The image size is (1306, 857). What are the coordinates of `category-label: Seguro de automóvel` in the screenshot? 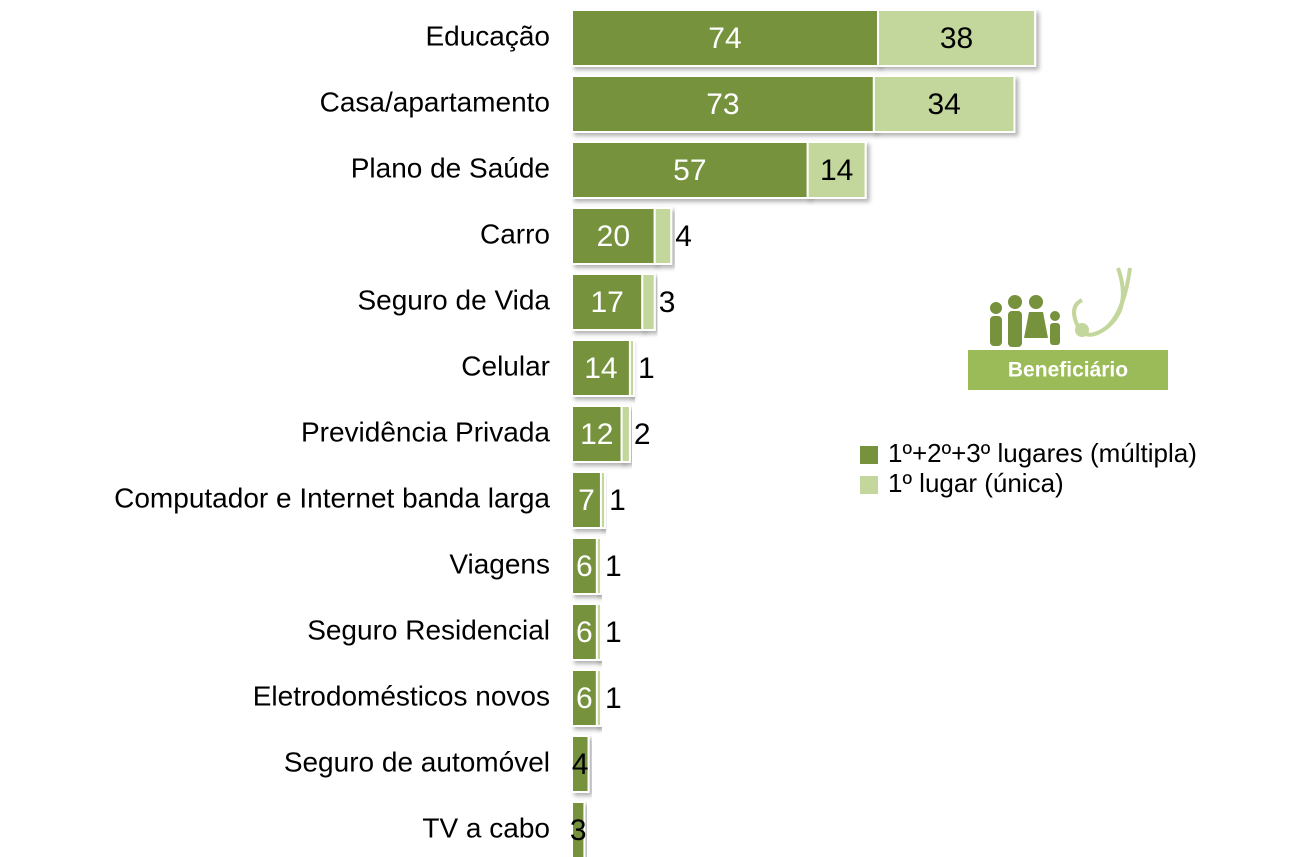 It's located at (417, 761).